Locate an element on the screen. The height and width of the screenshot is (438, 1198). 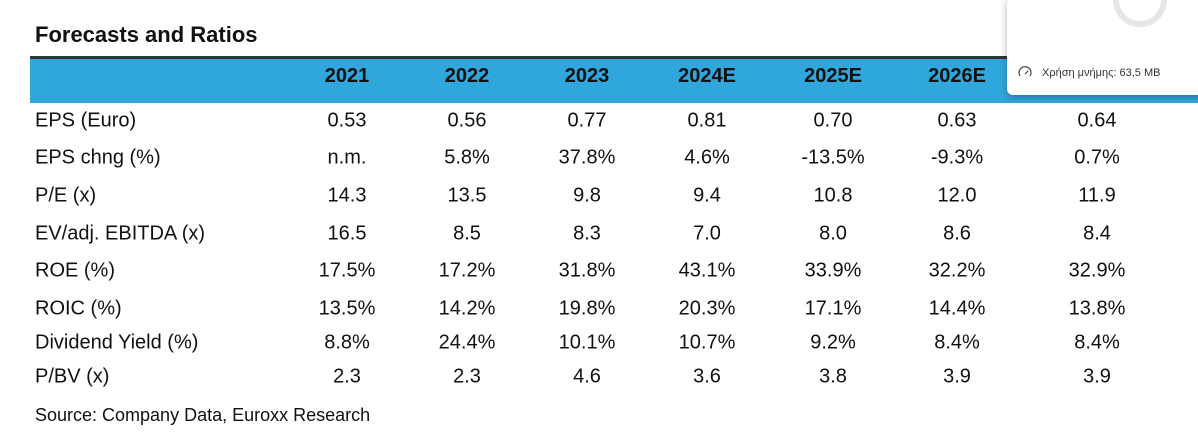
cell: 9.2% is located at coordinates (833, 342).